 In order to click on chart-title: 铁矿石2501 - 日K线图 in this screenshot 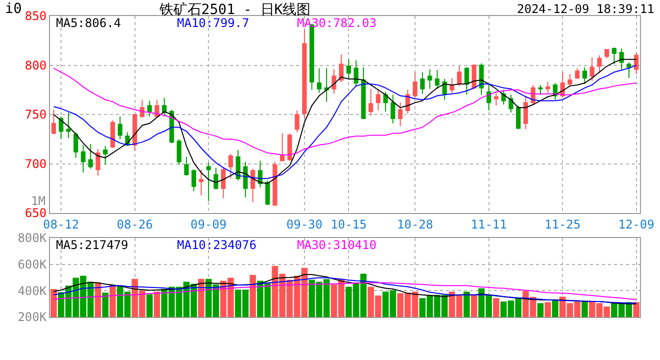, I will do `click(234, 10)`.